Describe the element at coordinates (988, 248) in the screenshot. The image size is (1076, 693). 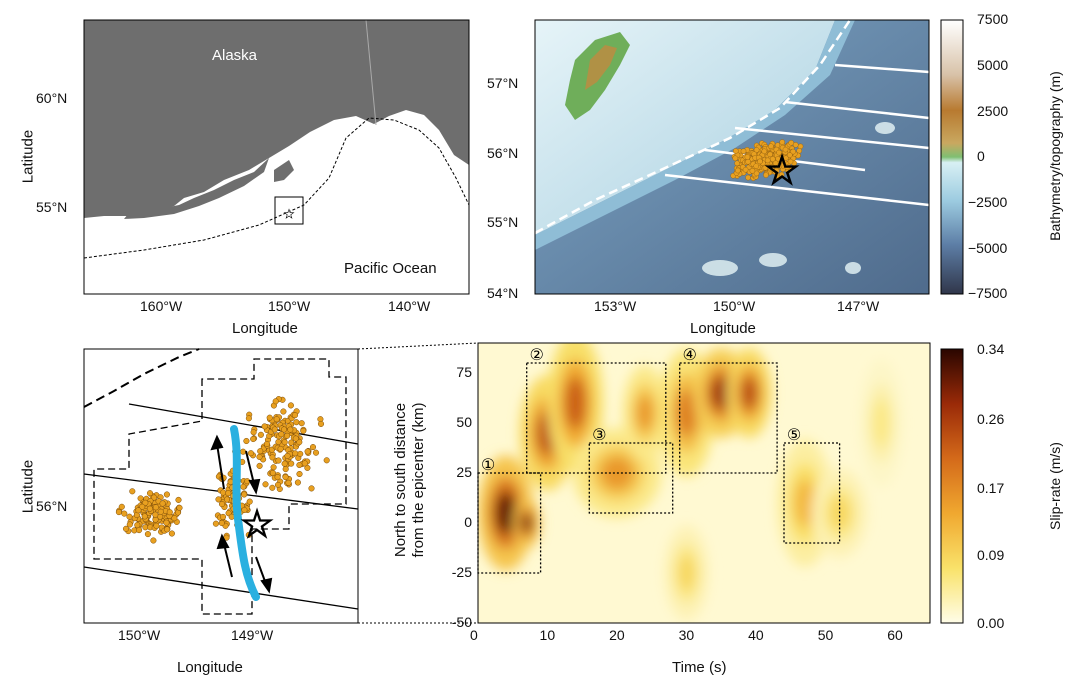
I see `bathy-tick-m5000: −5000` at that location.